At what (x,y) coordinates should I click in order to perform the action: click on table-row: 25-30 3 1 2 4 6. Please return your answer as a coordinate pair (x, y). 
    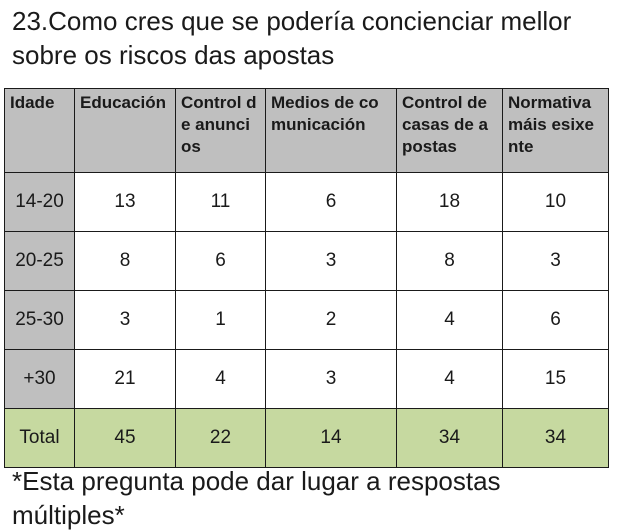
    Looking at the image, I should click on (306, 320).